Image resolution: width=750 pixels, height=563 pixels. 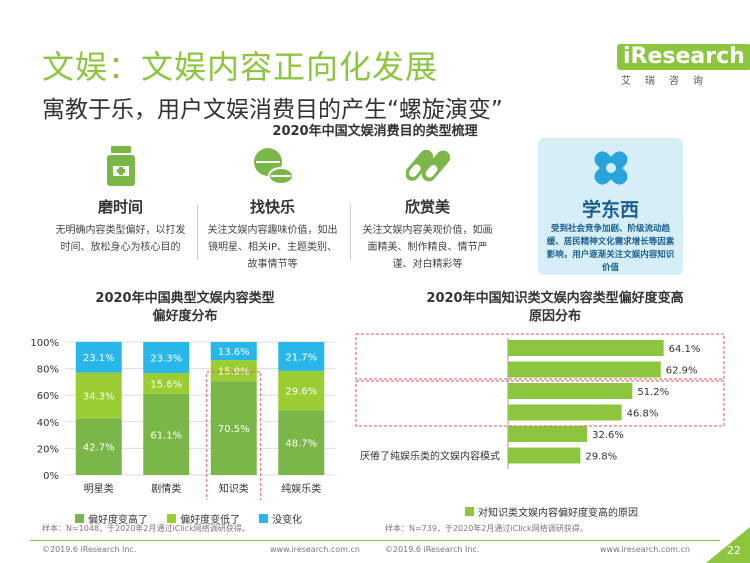 What do you see at coordinates (89, 549) in the screenshot?
I see `left-footer-copyright: ©2019.6 iResearch Inc.` at bounding box center [89, 549].